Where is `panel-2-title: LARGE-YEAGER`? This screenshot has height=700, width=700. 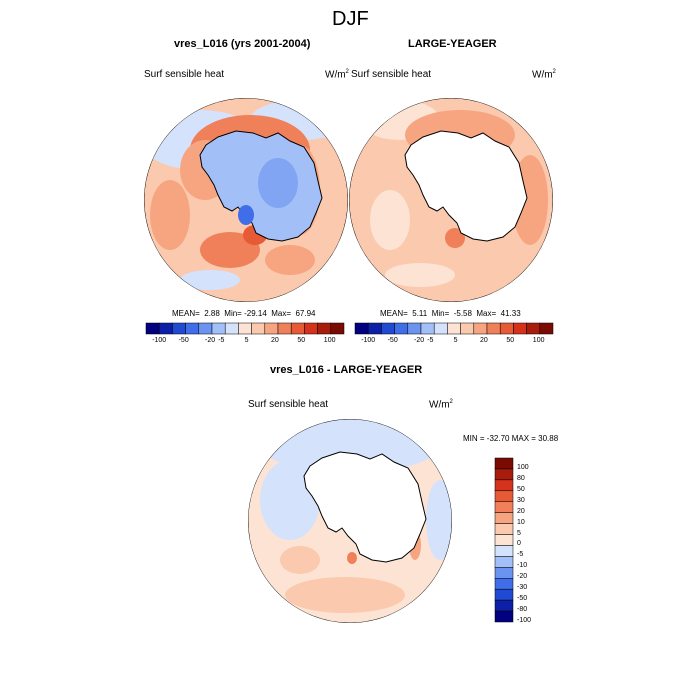
panel-2-title: LARGE-YEAGER is located at coordinates (452, 44).